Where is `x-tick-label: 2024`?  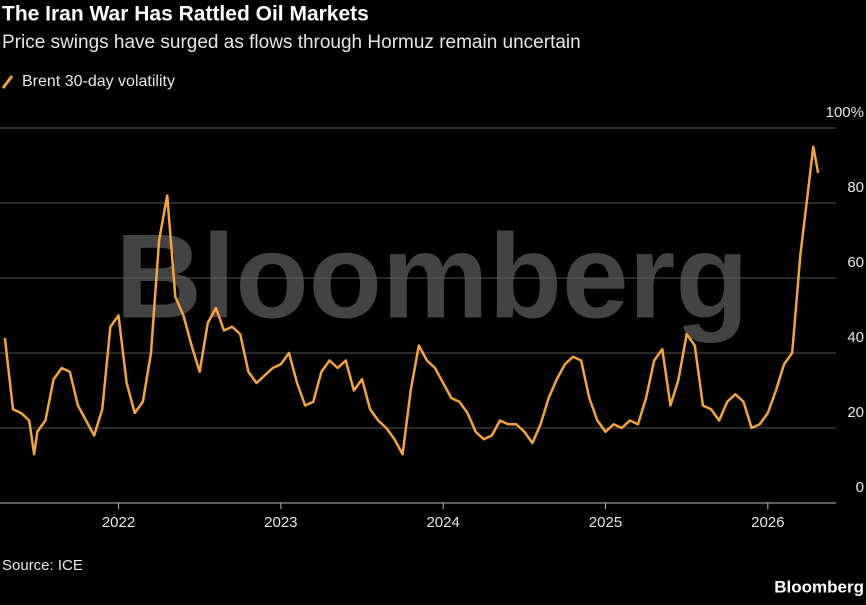
x-tick-label: 2024 is located at coordinates (442, 522).